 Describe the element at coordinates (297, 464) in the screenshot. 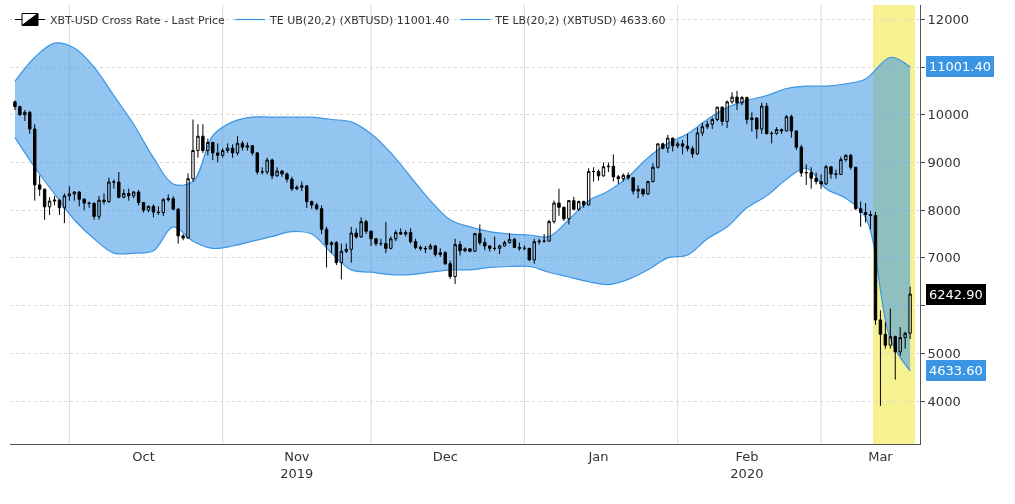

I see `x-tick-label: Nov 2019` at that location.